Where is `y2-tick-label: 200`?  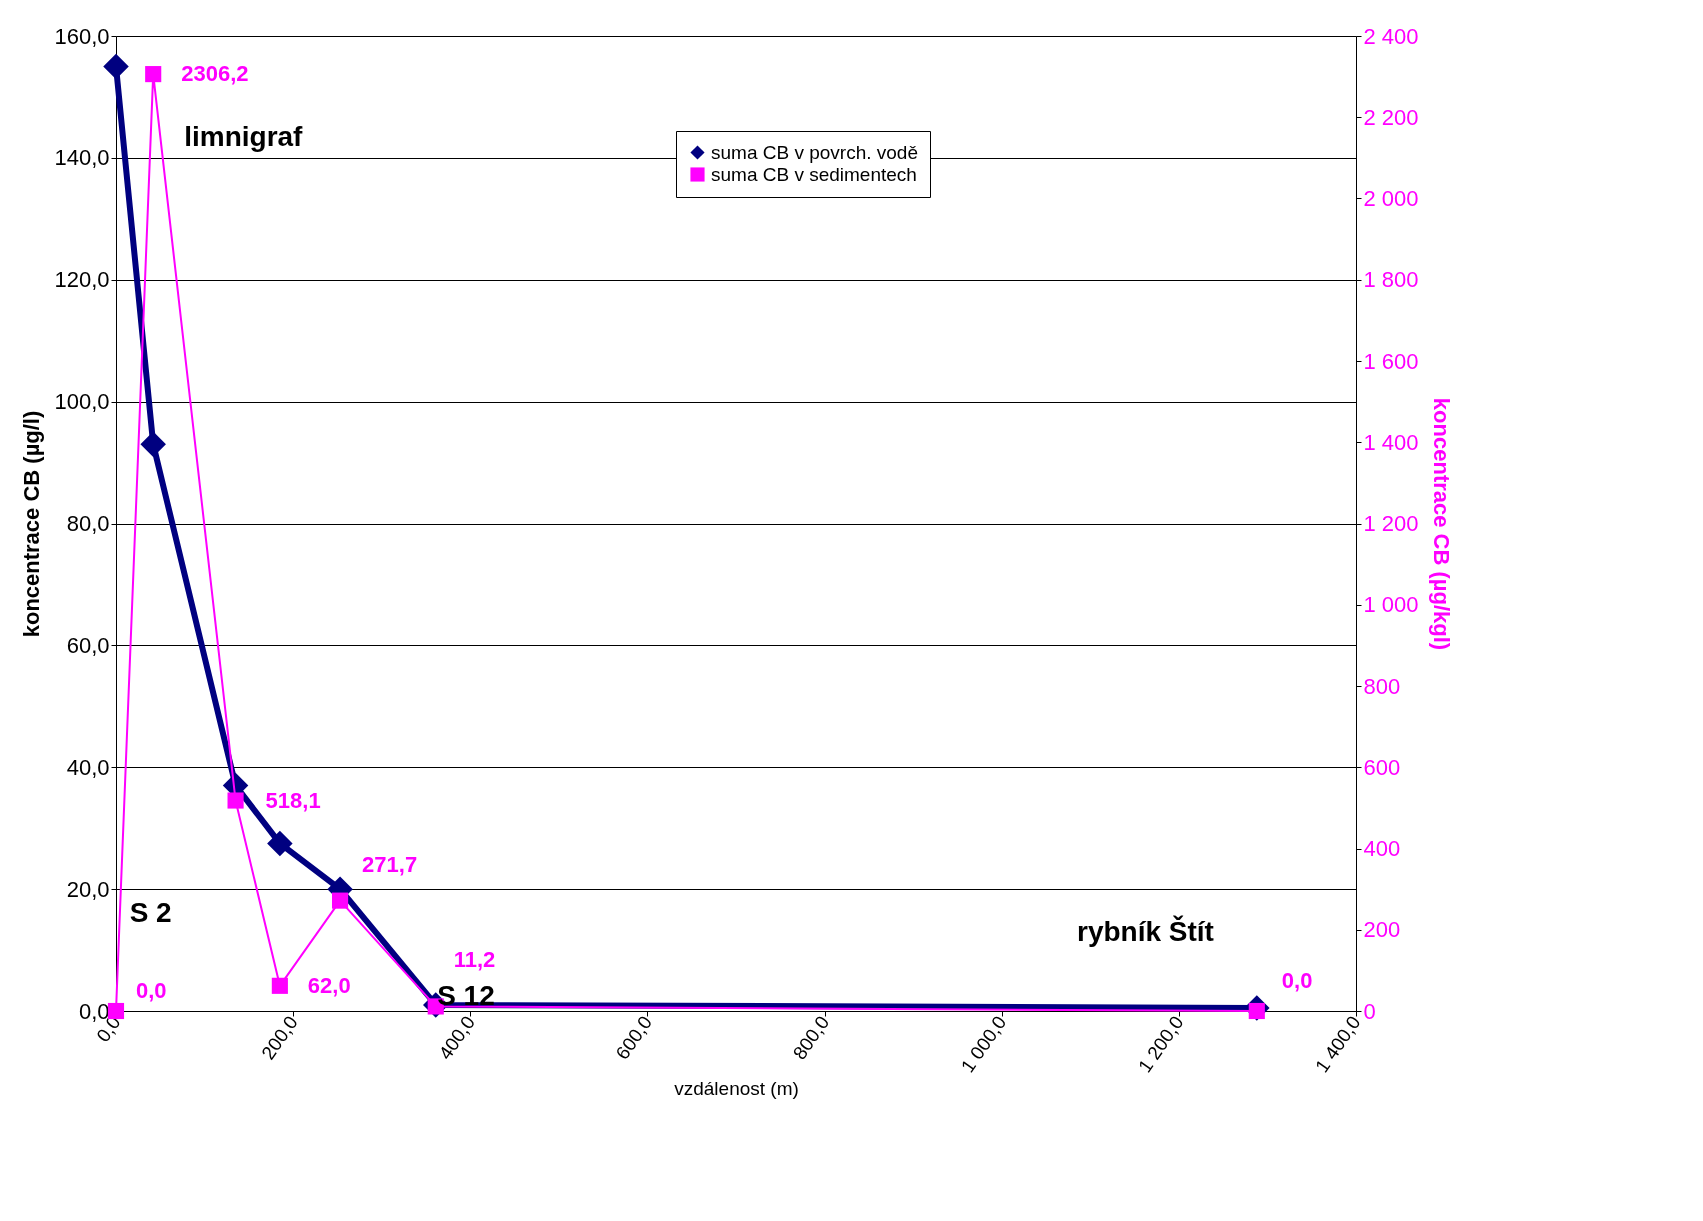 y2-tick-label: 200 is located at coordinates (1382, 930).